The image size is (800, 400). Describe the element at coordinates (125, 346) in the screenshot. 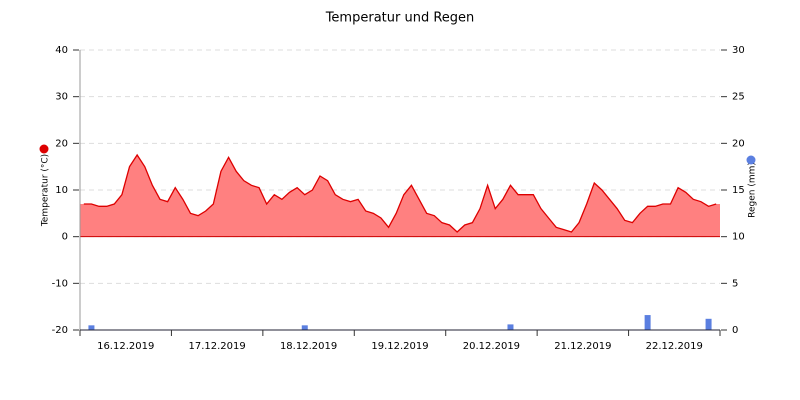

I see `x-tick-label: 16.12.2019` at that location.